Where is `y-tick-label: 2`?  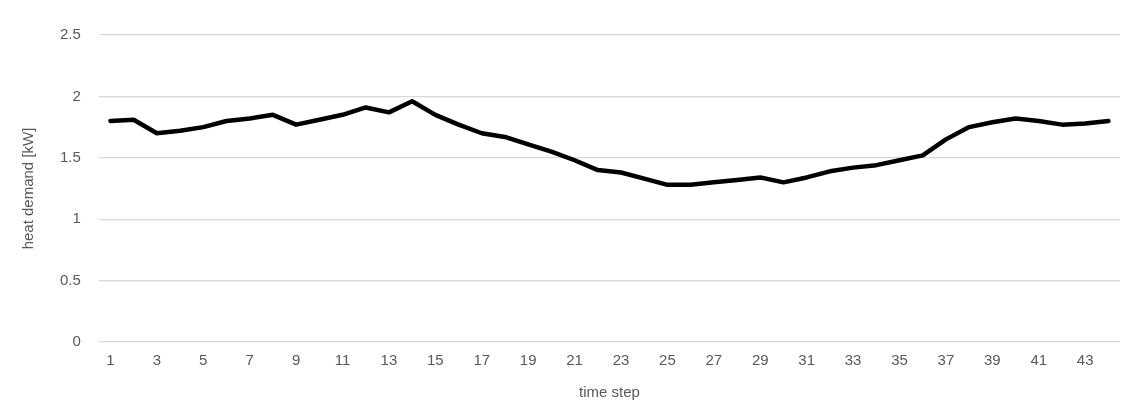
y-tick-label: 2 is located at coordinates (76, 95).